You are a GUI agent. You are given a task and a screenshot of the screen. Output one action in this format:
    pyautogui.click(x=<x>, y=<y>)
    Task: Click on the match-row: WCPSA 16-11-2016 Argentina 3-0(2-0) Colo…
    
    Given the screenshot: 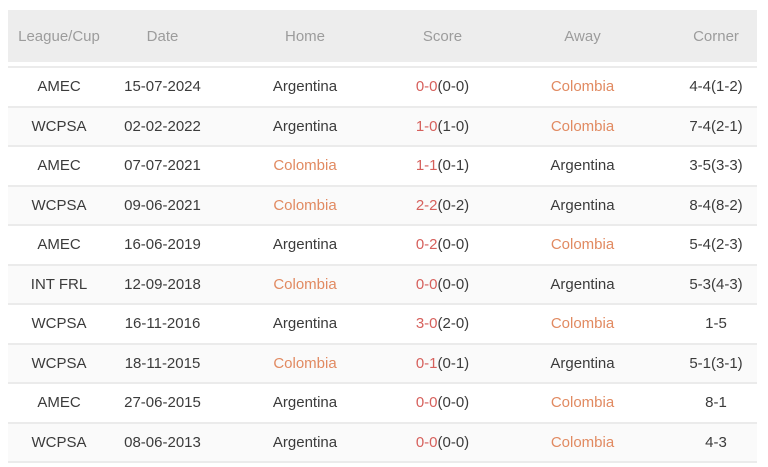 What is the action you would take?
    pyautogui.click(x=382, y=325)
    